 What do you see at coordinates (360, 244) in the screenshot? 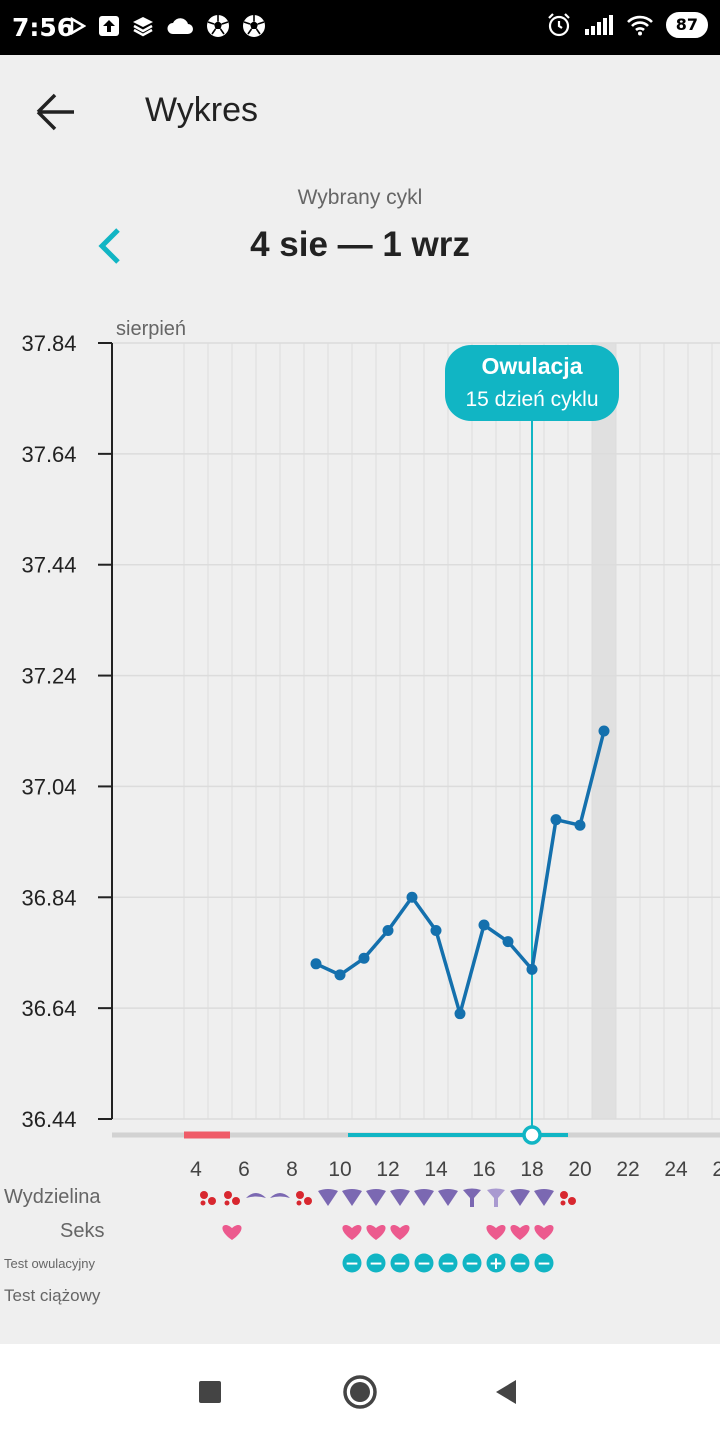
I see `cycle-range: 4 sie — 1 wrz` at bounding box center [360, 244].